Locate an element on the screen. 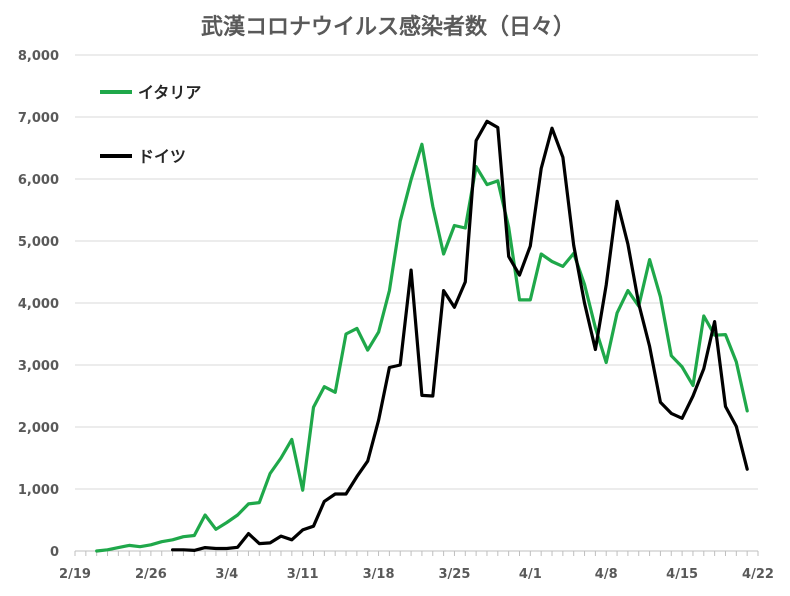 Image resolution: width=790 pixels, height=596 pixels. chart-title: 武漢コロナウイルス感染者数（日々） is located at coordinates (388, 27).